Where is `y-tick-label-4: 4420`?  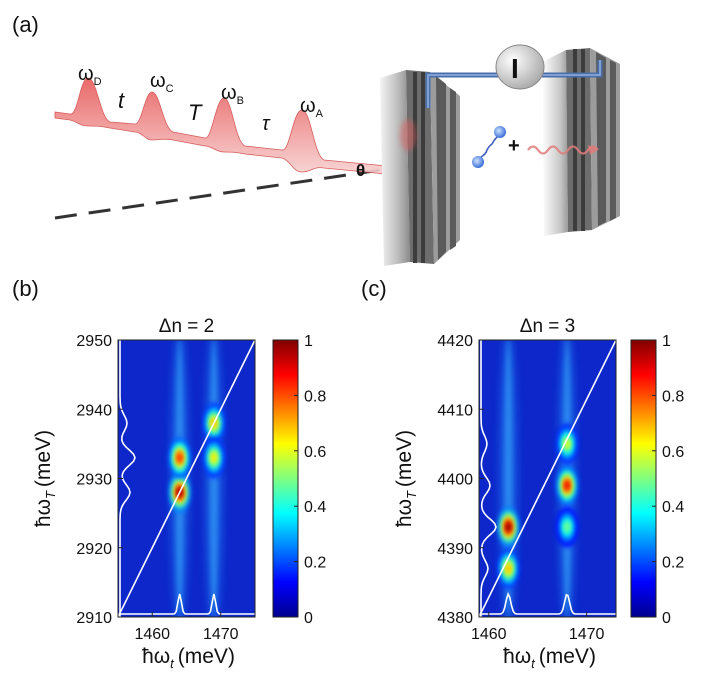
y-tick-label-4: 4420 is located at coordinates (455, 341).